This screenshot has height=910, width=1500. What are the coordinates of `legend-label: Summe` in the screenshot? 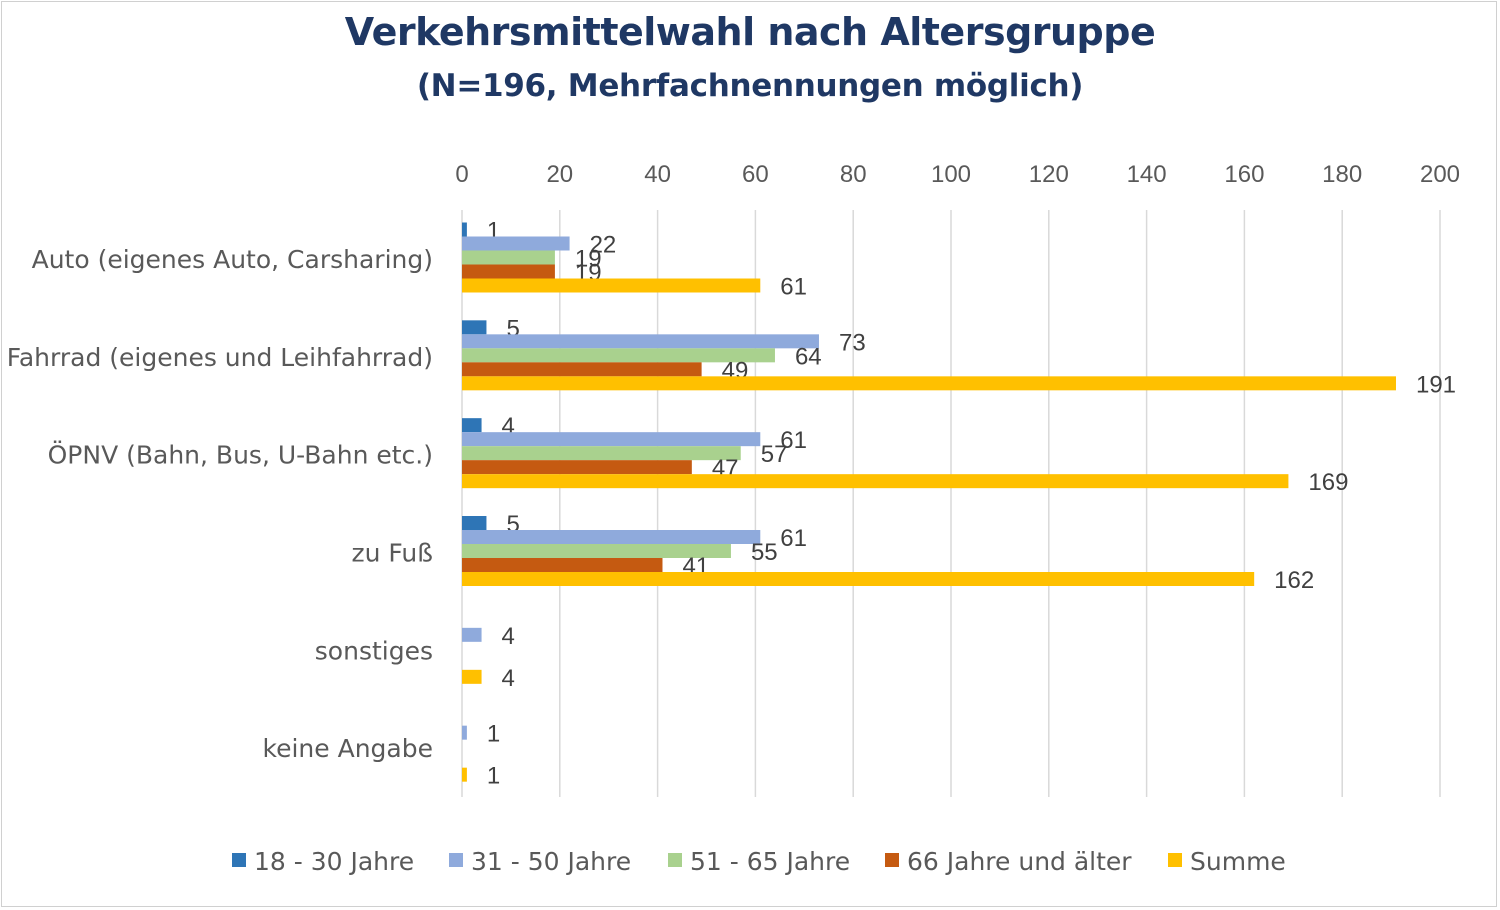 It's located at (1238, 861).